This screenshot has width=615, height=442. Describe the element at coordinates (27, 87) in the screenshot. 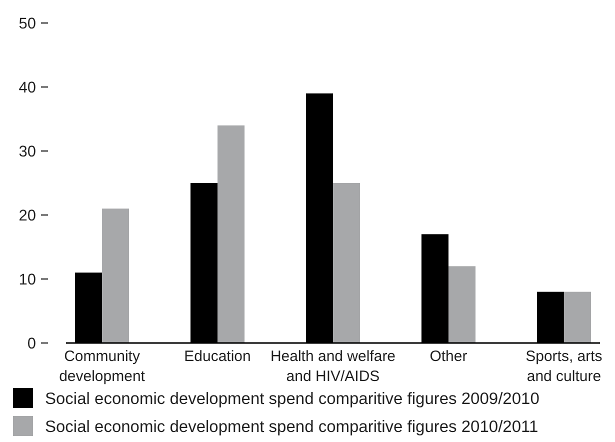

I see `y-tick-label: 40` at that location.